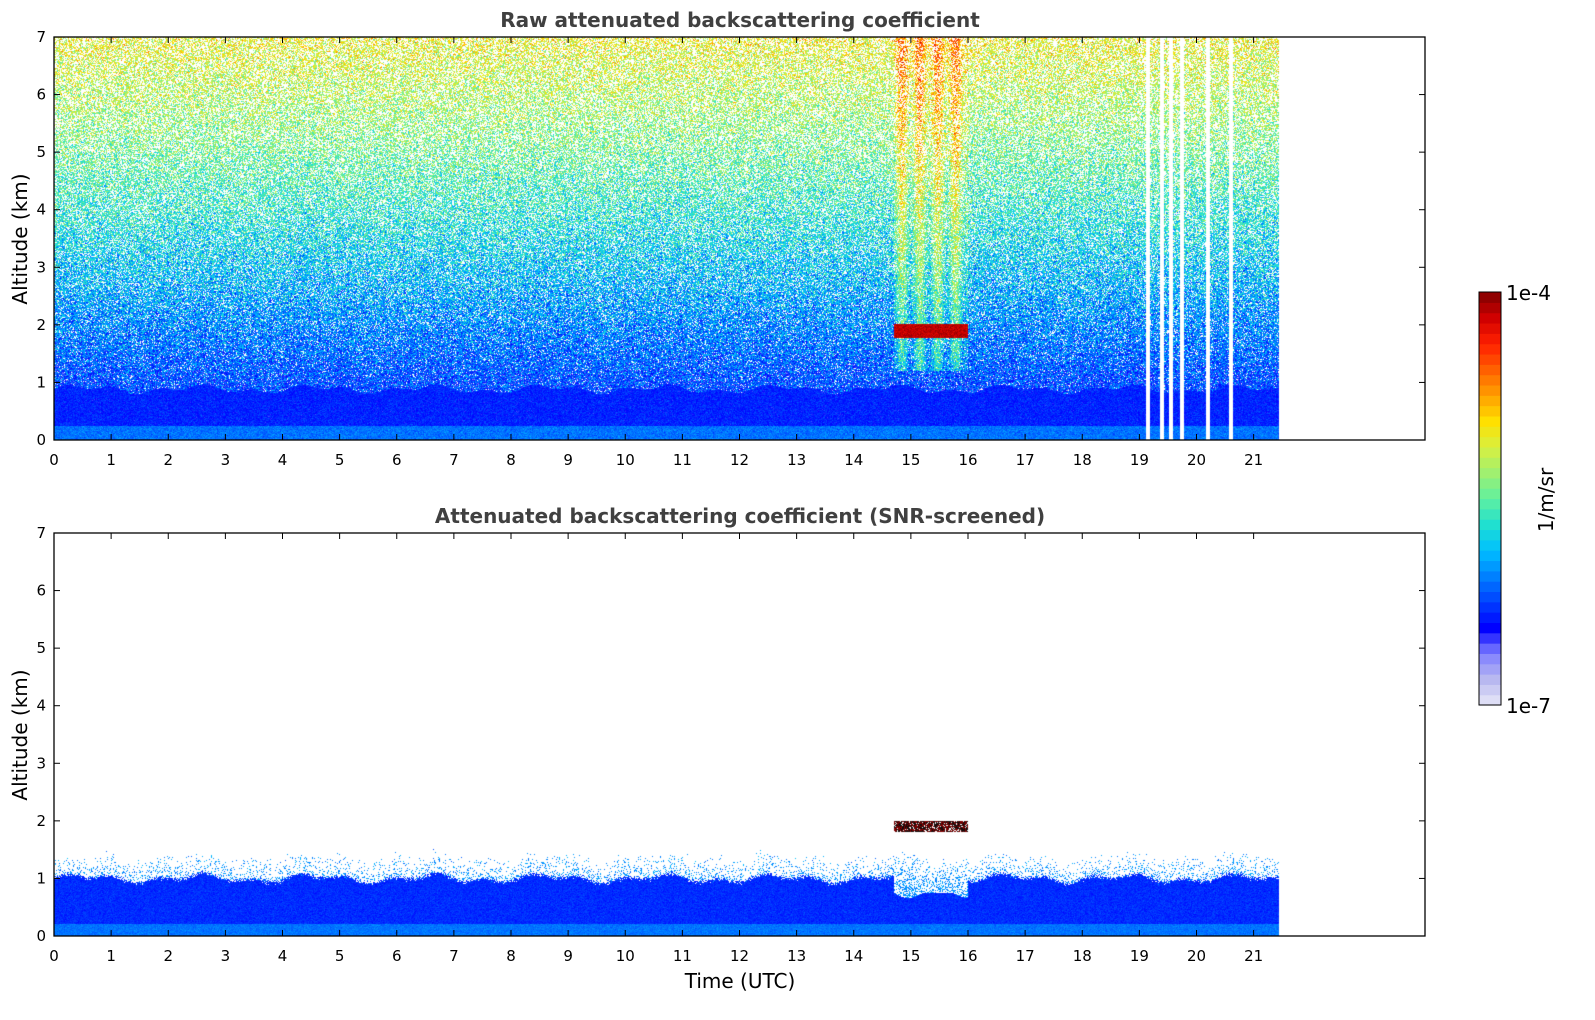 The width and height of the screenshot is (1595, 1020). I want to click on x-tick-label: 16, so click(967, 956).